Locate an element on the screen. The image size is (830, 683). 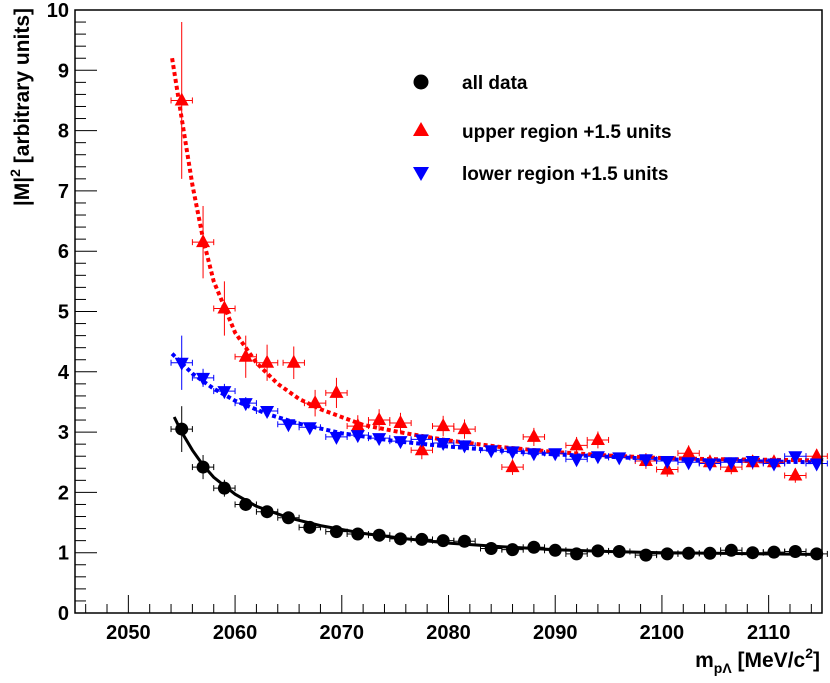
y-tick-label: 5 is located at coordinates (63, 313).